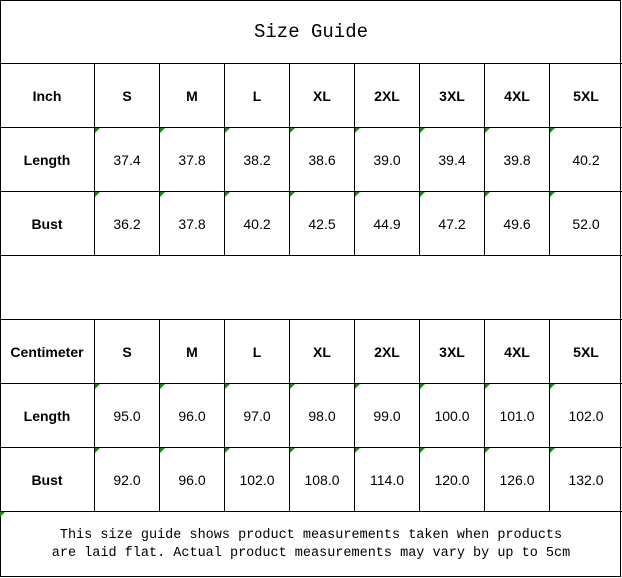  I want to click on measurement-cell: 39.4, so click(452, 159).